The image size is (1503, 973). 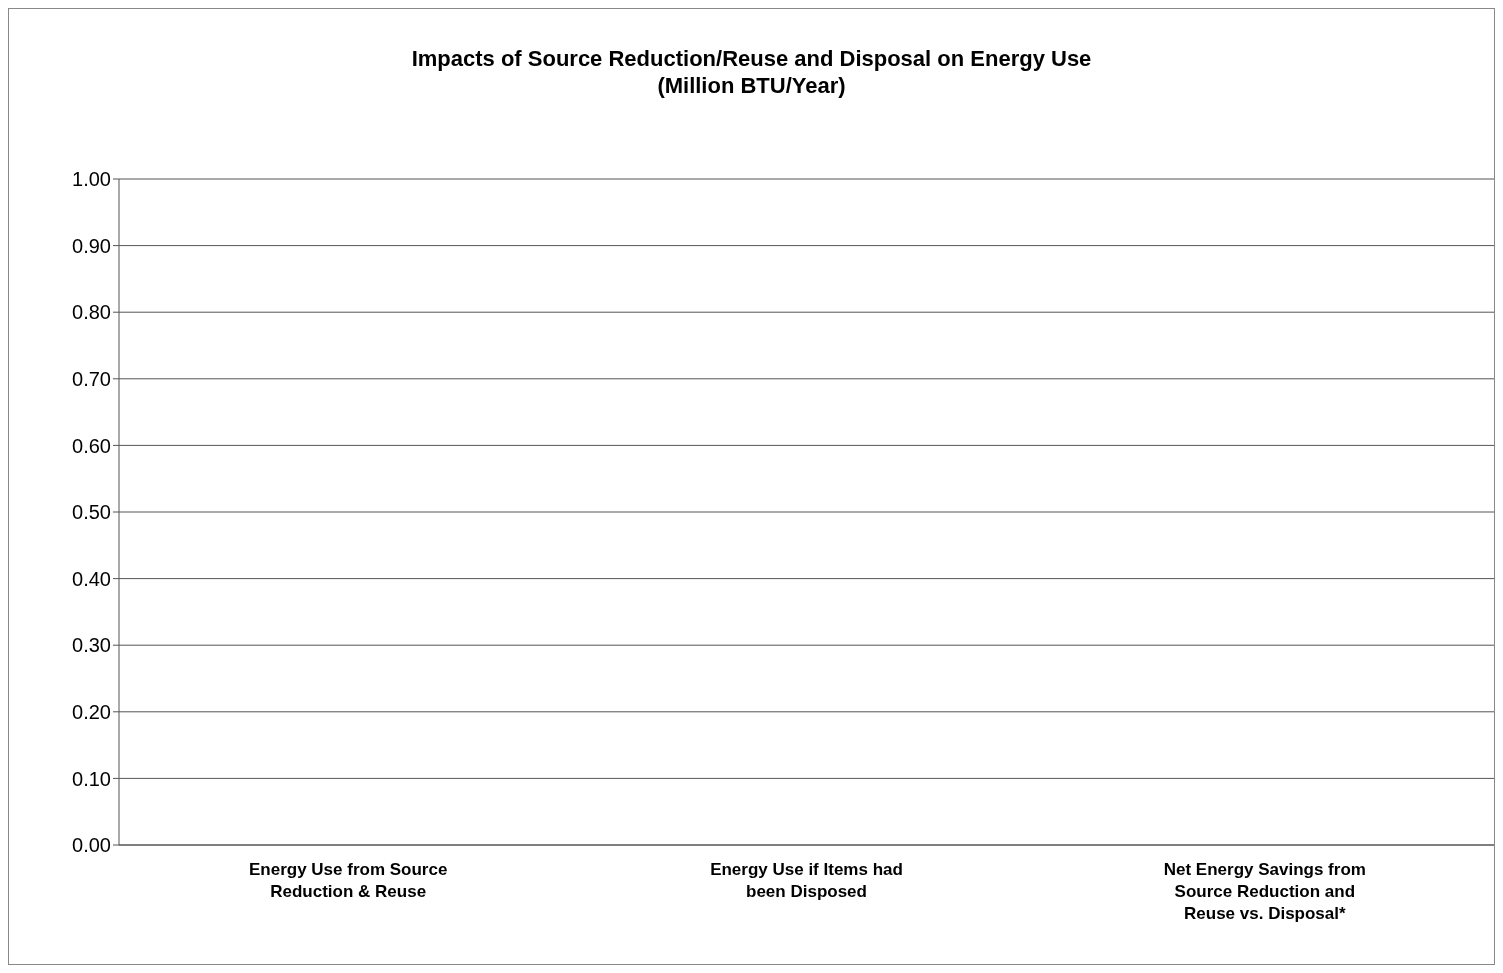 I want to click on y-tick-label: 0.70, so click(x=91, y=378).